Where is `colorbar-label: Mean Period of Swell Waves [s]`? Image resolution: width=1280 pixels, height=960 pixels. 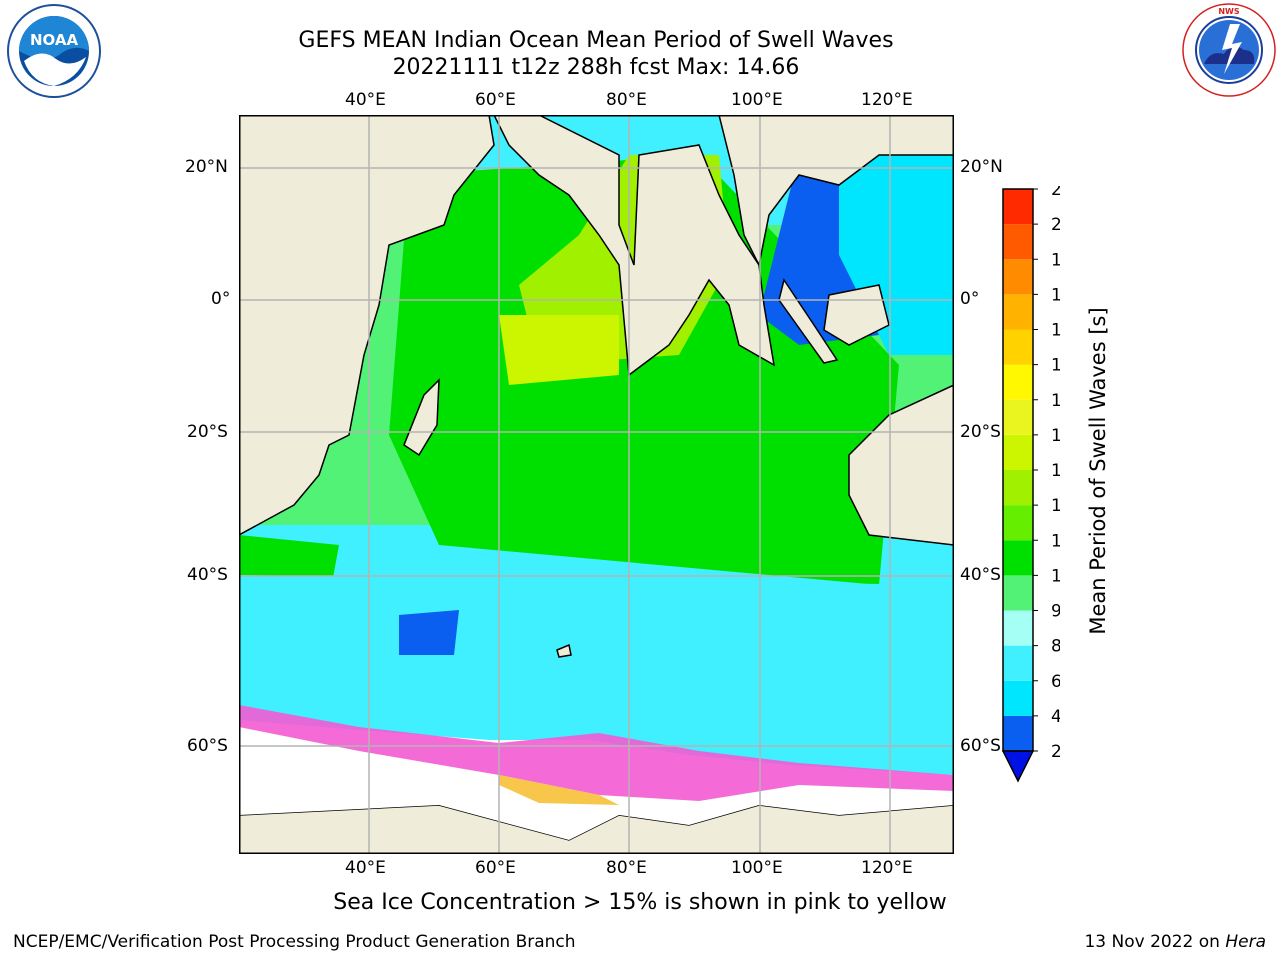 colorbar-label: Mean Period of Swell Waves [s] is located at coordinates (1098, 471).